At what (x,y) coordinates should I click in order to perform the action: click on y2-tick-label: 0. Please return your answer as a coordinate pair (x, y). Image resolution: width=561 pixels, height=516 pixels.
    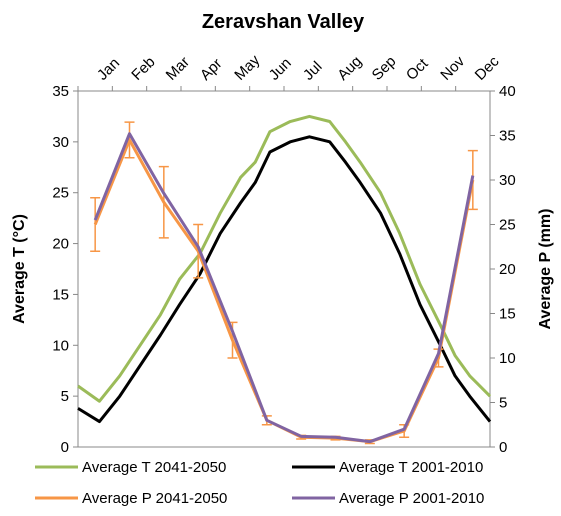
    Looking at the image, I should click on (503, 447).